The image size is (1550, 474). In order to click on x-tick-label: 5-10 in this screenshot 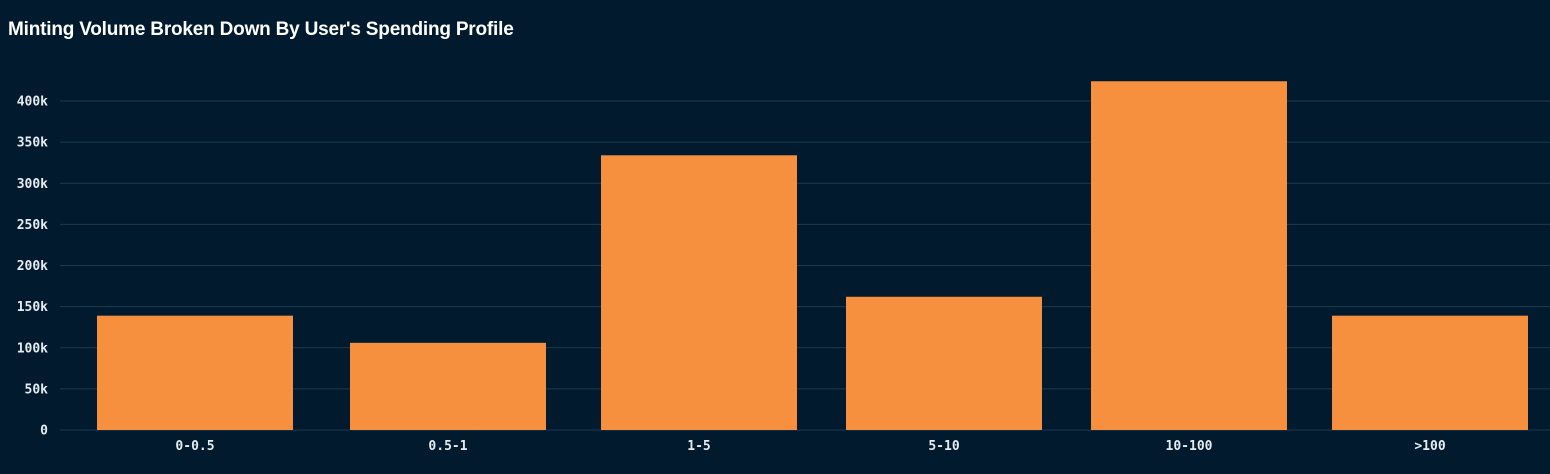, I will do `click(943, 446)`.